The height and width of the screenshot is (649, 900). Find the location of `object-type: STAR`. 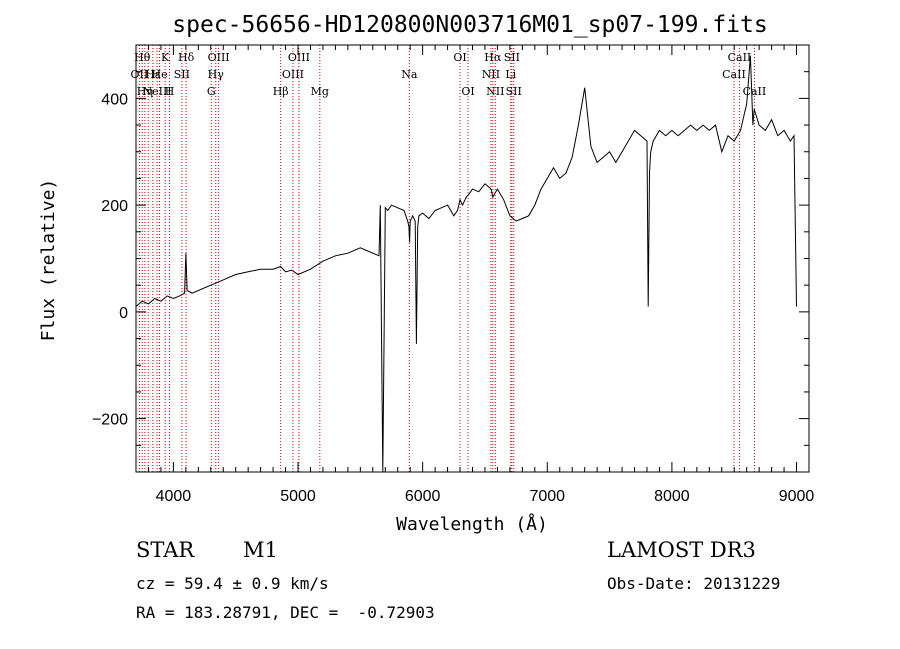

object-type: STAR is located at coordinates (165, 550).